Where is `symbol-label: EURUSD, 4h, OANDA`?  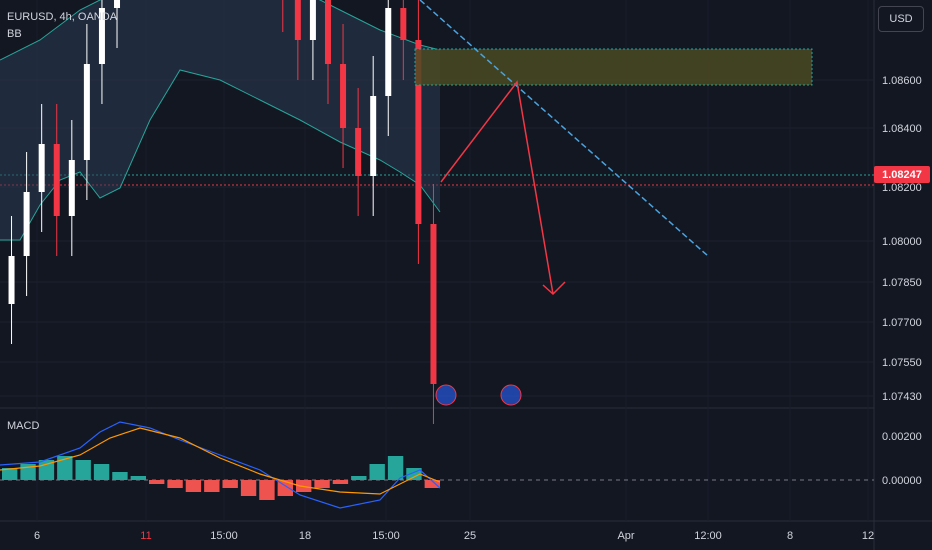
symbol-label: EURUSD, 4h, OANDA is located at coordinates (62, 17).